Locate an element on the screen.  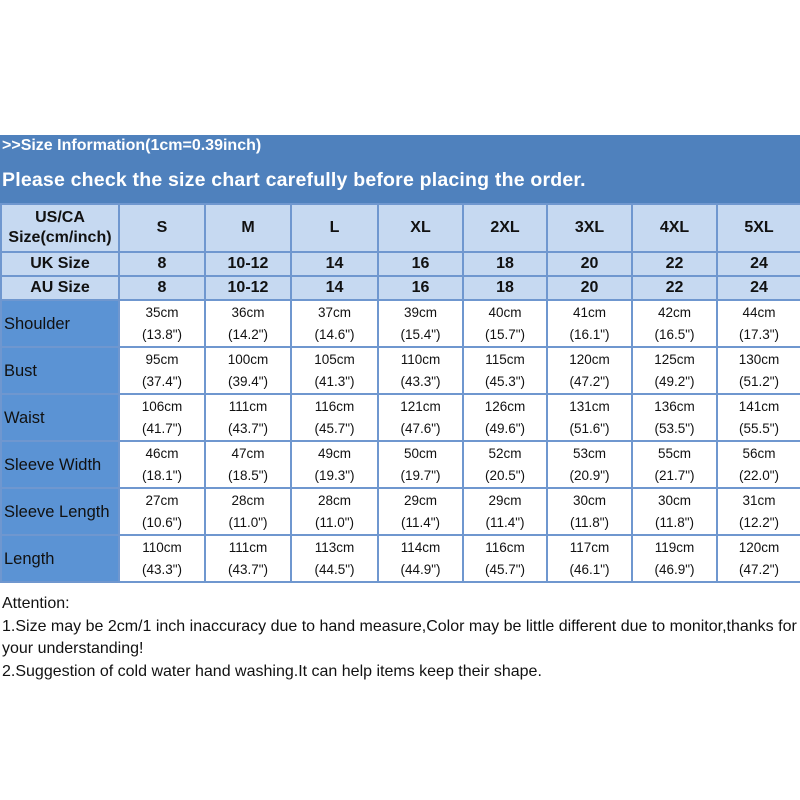
inch-value: (41.3") is located at coordinates (334, 381).